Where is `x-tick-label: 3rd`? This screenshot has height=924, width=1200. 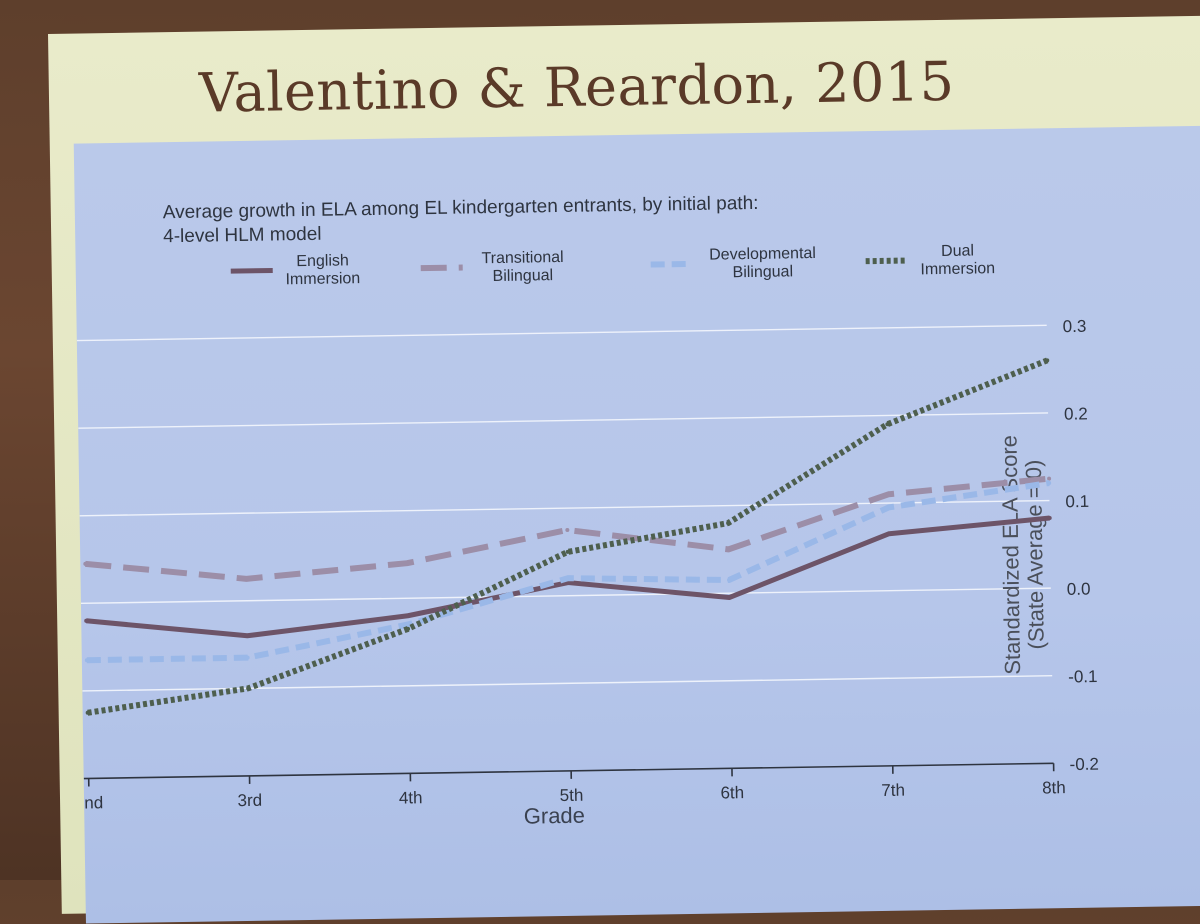
x-tick-label: 3rd is located at coordinates (249, 800).